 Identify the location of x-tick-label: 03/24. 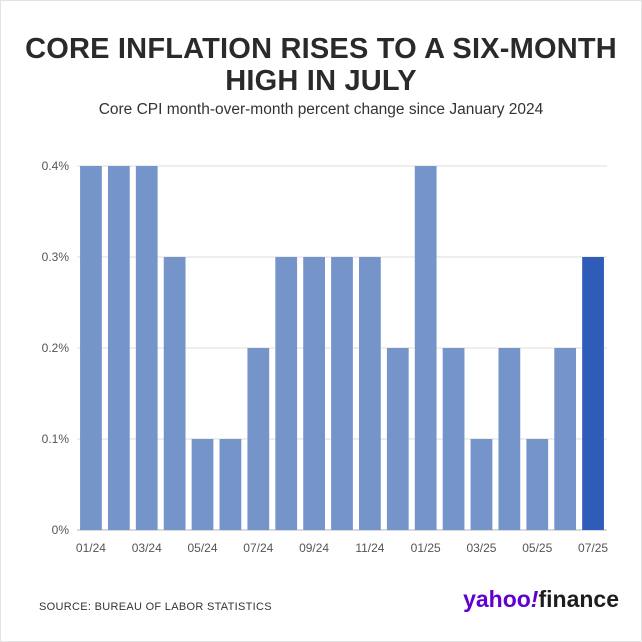
(147, 548).